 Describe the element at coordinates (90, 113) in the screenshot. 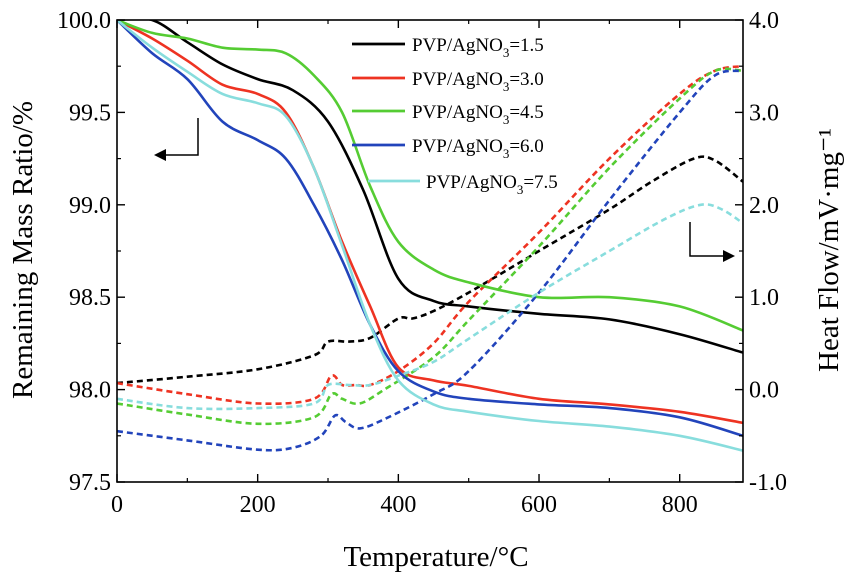

I see `y-left-tick-label: 99.5` at that location.